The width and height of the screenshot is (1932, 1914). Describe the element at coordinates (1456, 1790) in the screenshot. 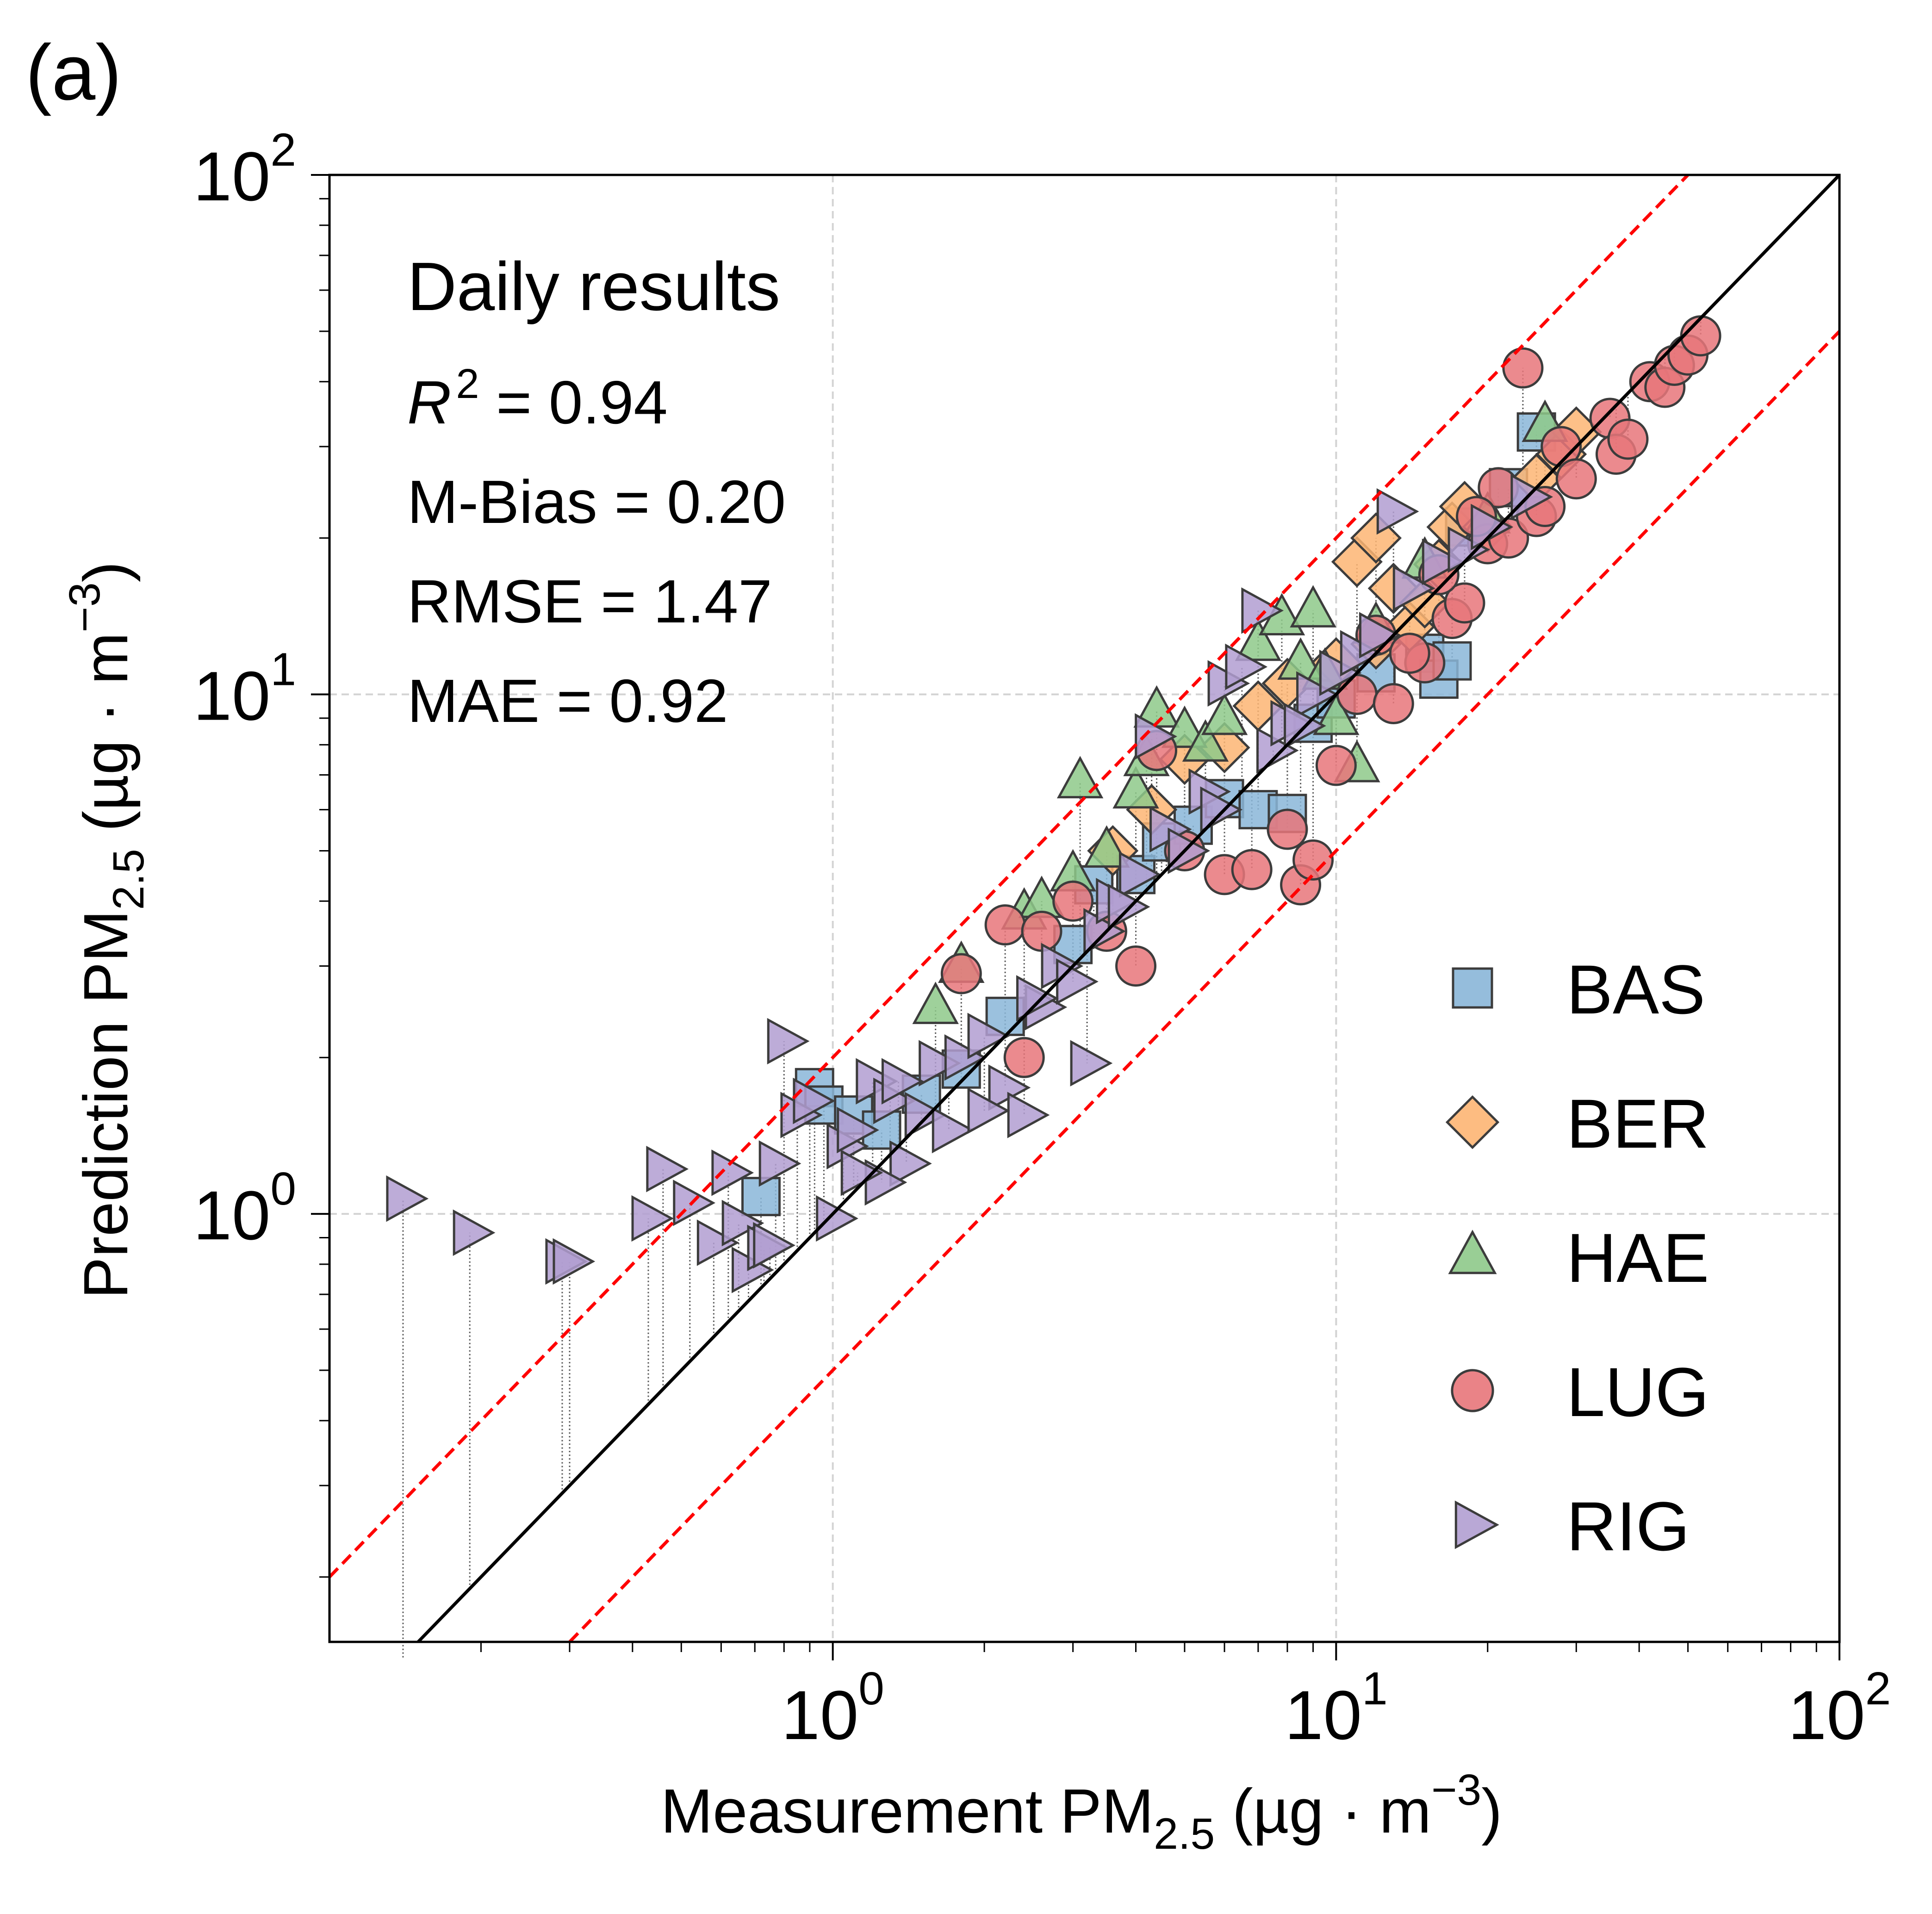

I see `x-axis-label-superscript: −3` at that location.